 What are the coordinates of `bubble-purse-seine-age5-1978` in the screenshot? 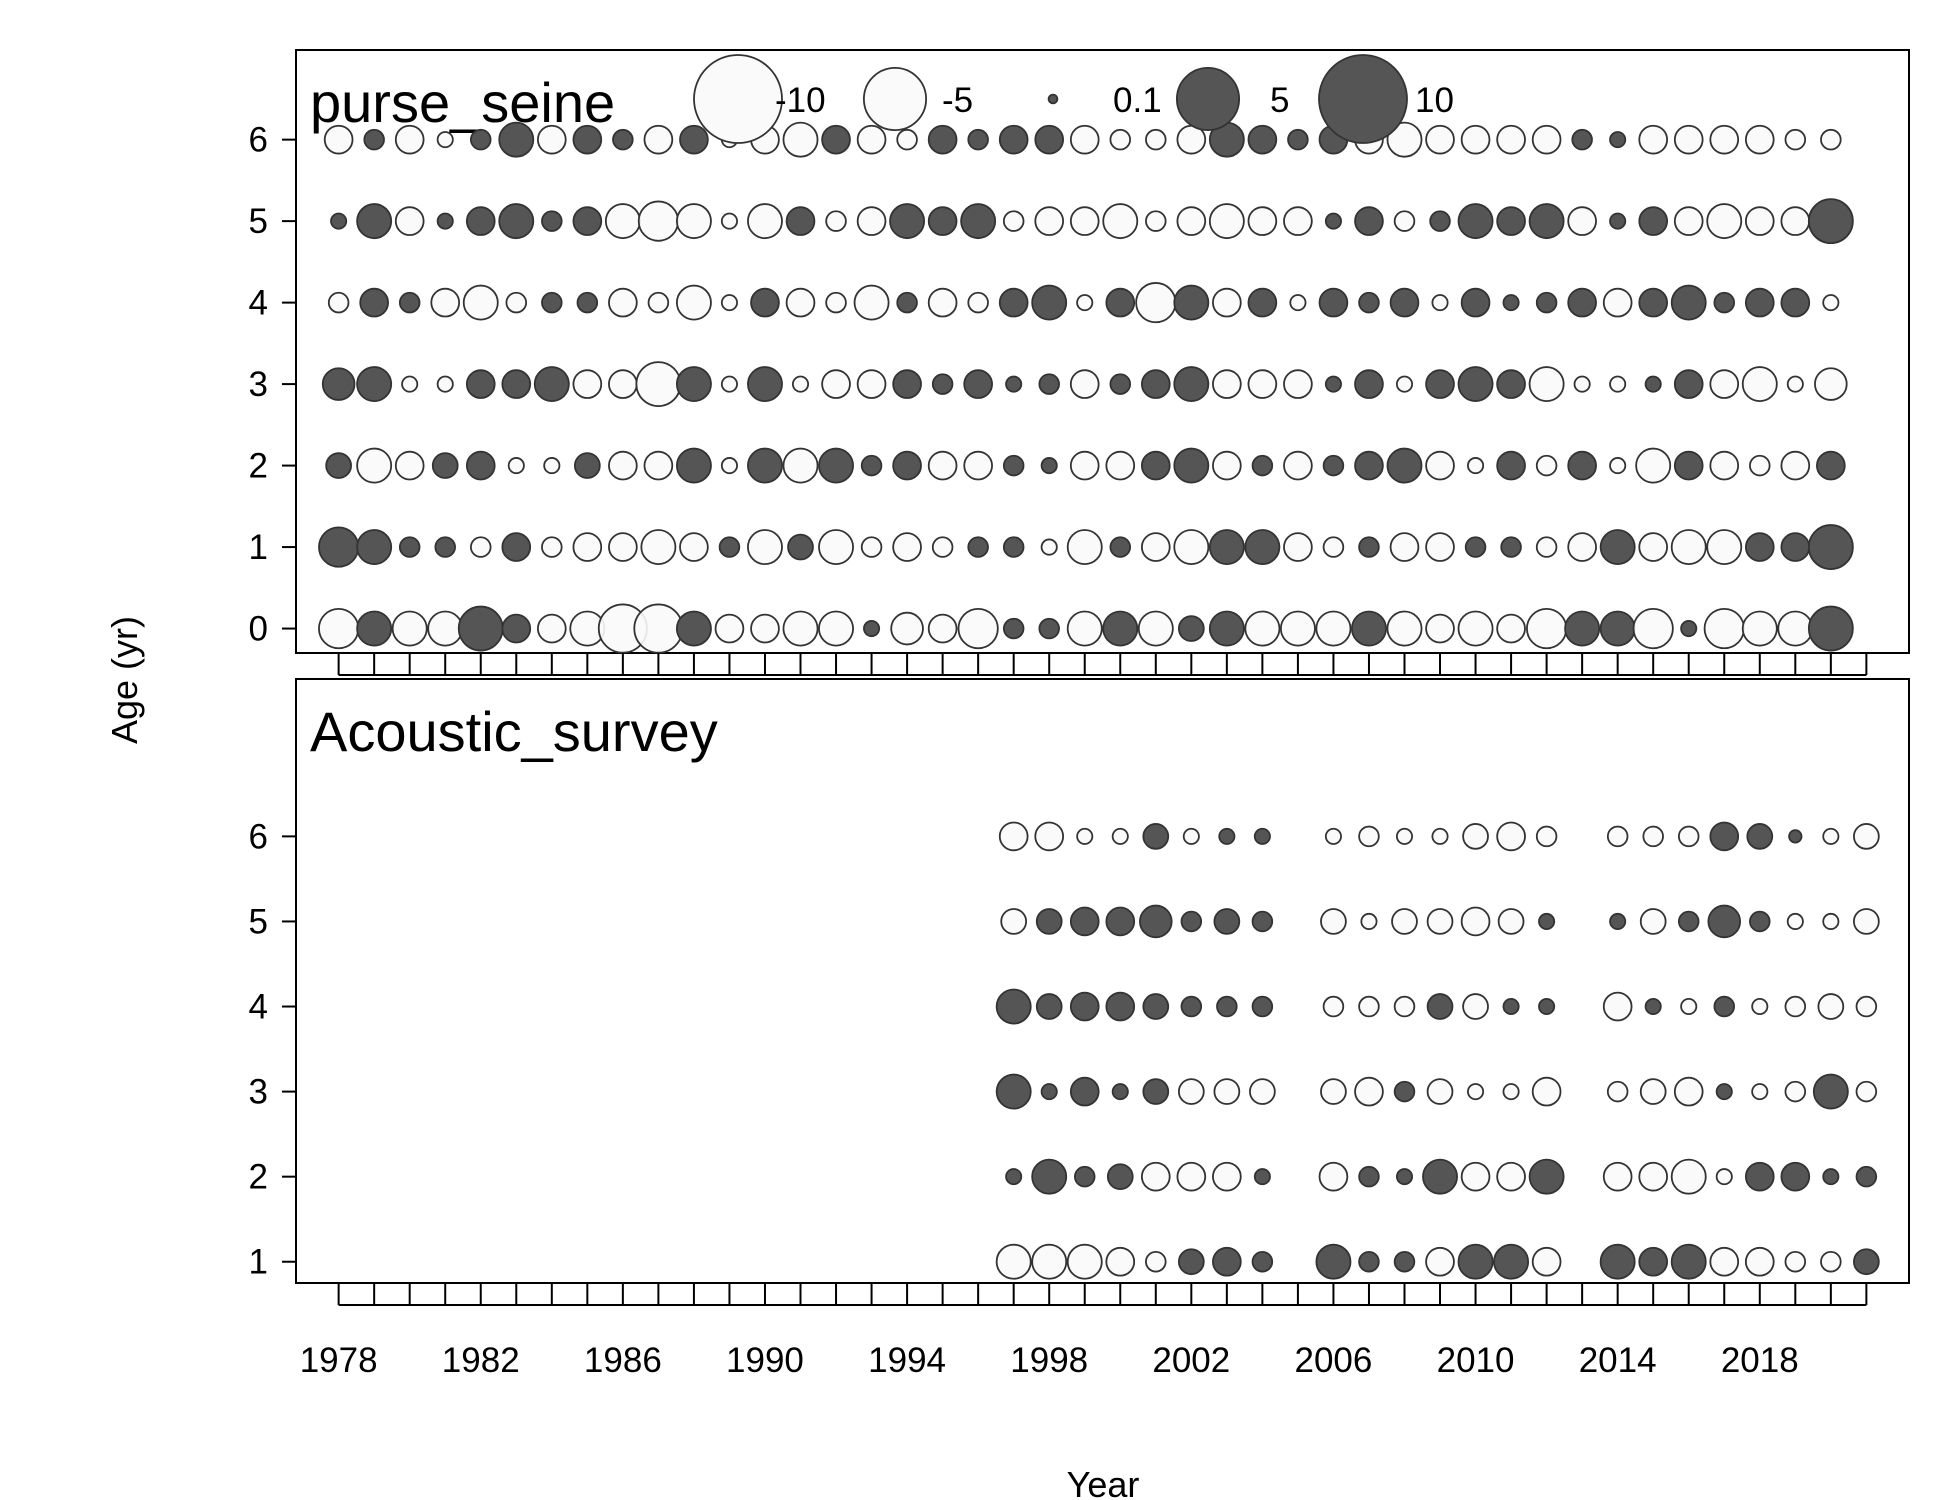 It's located at (339, 221).